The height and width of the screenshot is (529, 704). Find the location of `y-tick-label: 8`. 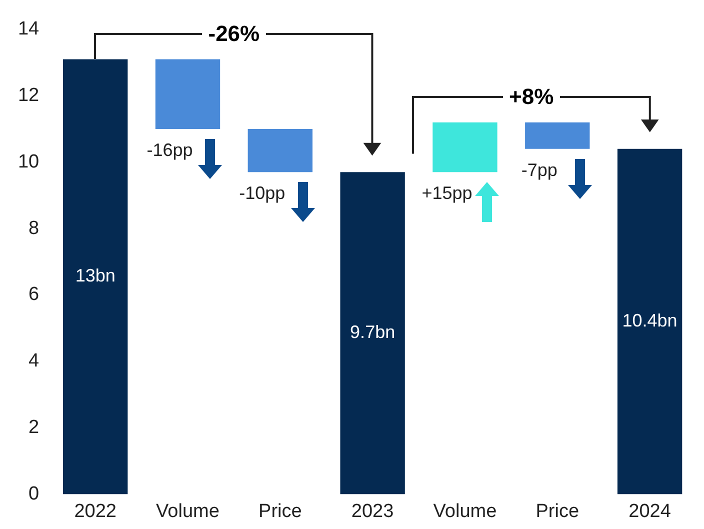

y-tick-label: 8 is located at coordinates (34, 228).